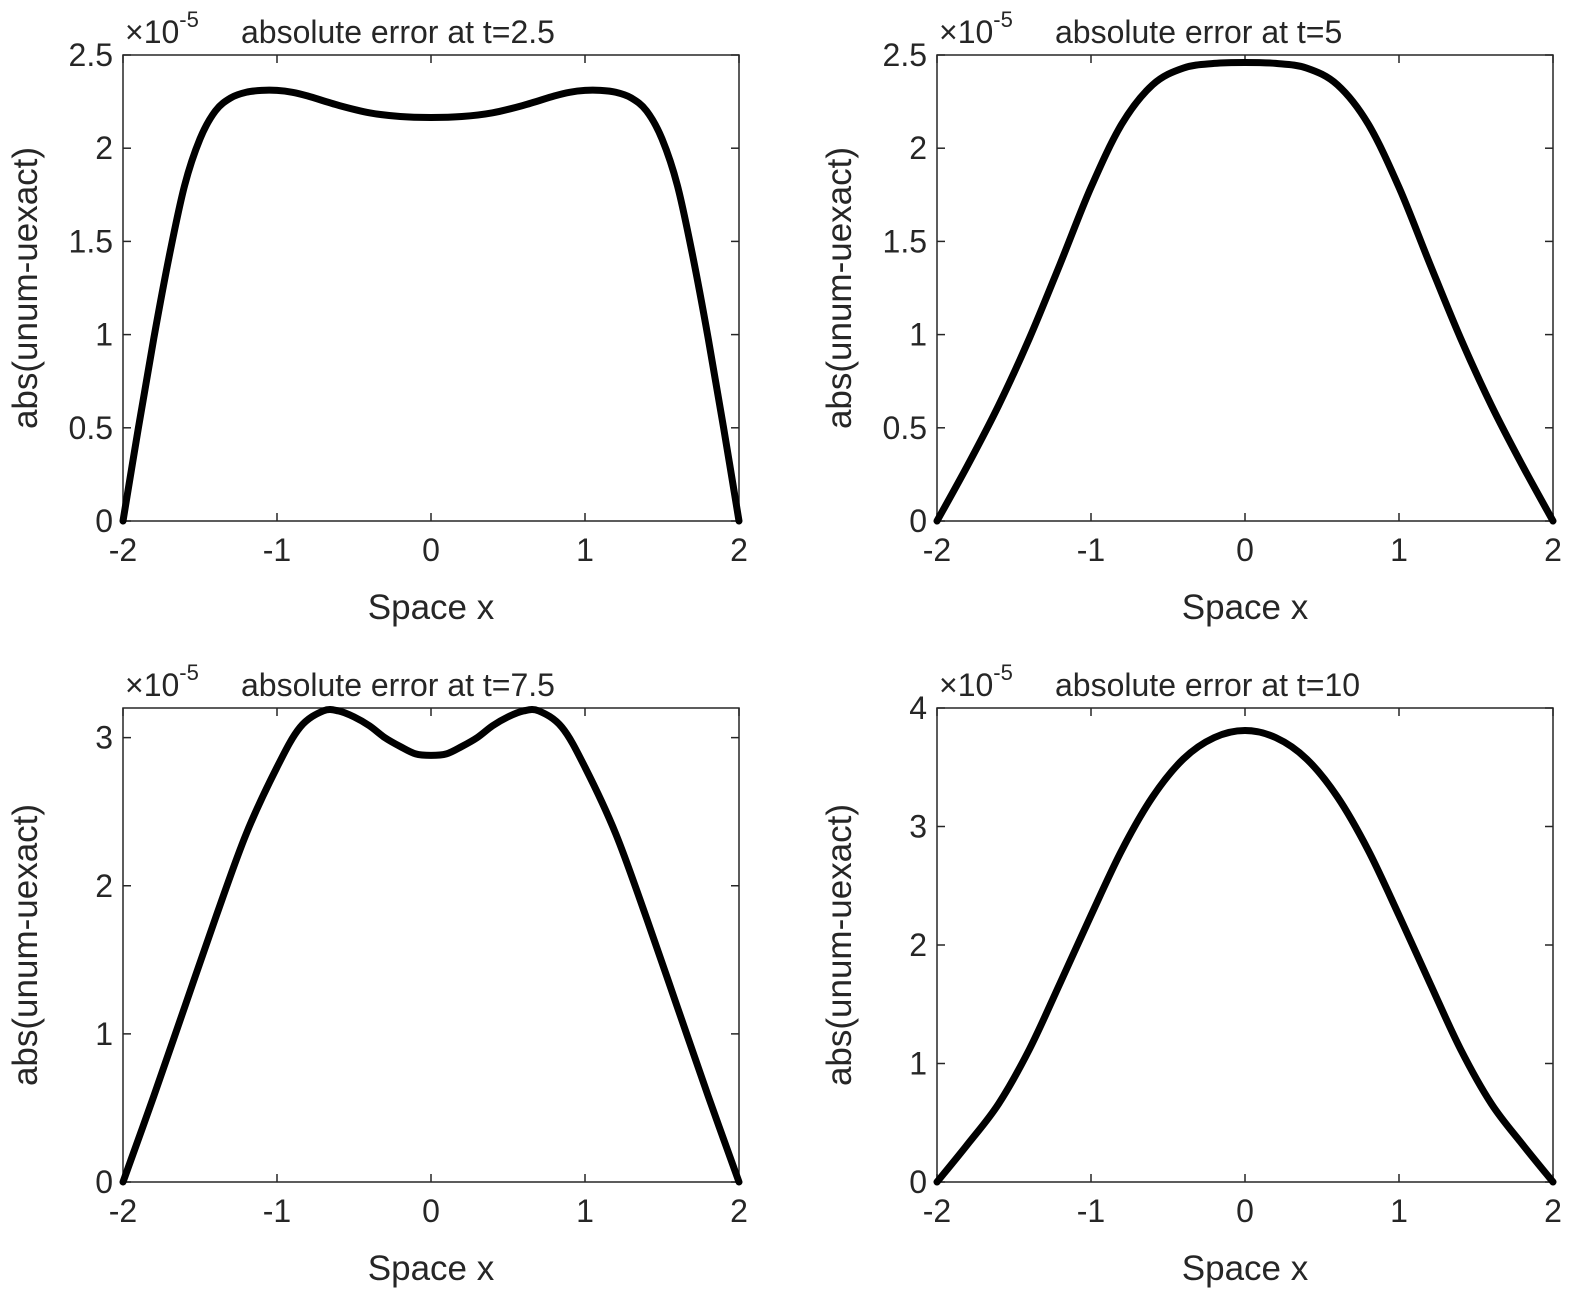  Describe the element at coordinates (398, 685) in the screenshot. I see `subplot-title: absolute error at t=7.5` at that location.